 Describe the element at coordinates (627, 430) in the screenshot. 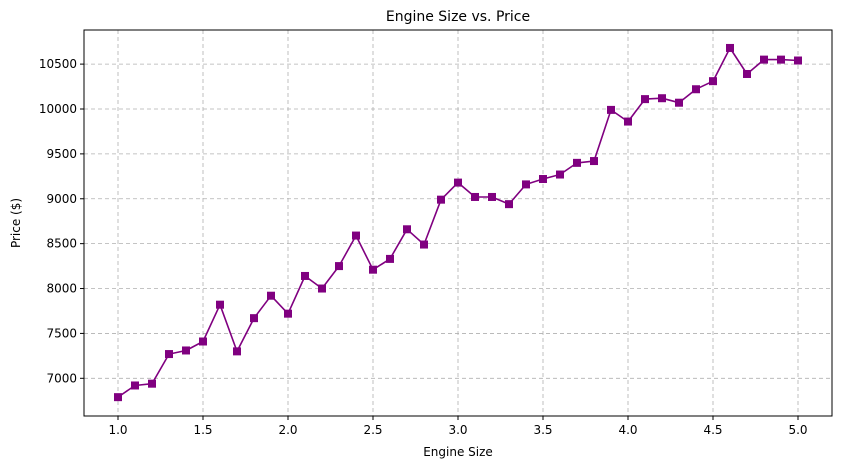

I see `x-tick-label: 4.0` at that location.